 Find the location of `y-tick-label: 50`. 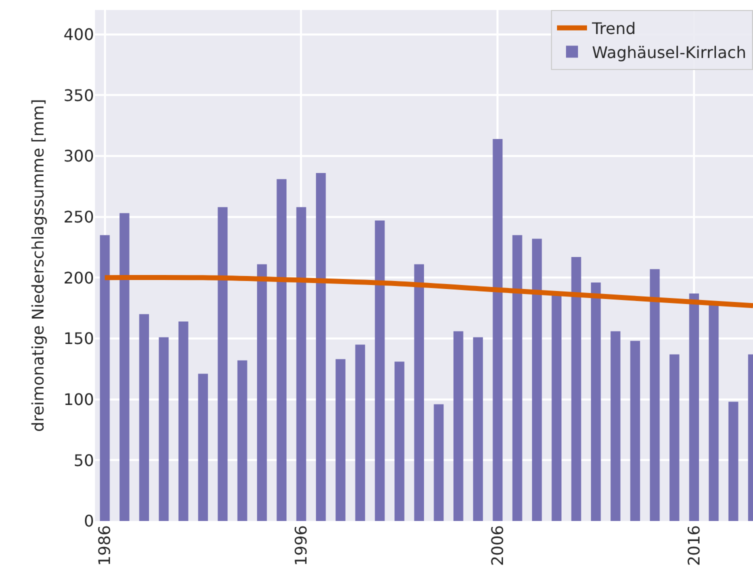

y-tick-label: 50 is located at coordinates (84, 460).